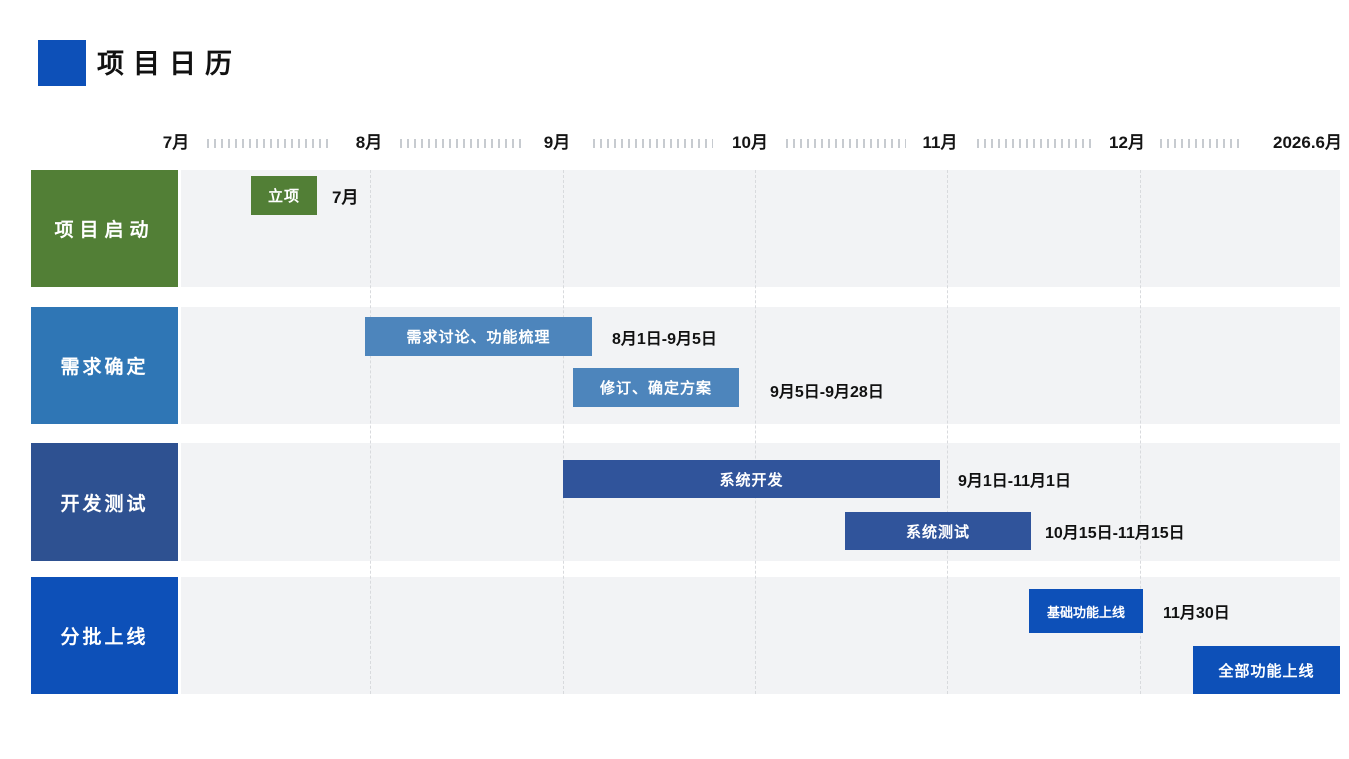  Describe the element at coordinates (751, 479) in the screenshot. I see `gantt-bar-system-dev: 系统开发` at that location.